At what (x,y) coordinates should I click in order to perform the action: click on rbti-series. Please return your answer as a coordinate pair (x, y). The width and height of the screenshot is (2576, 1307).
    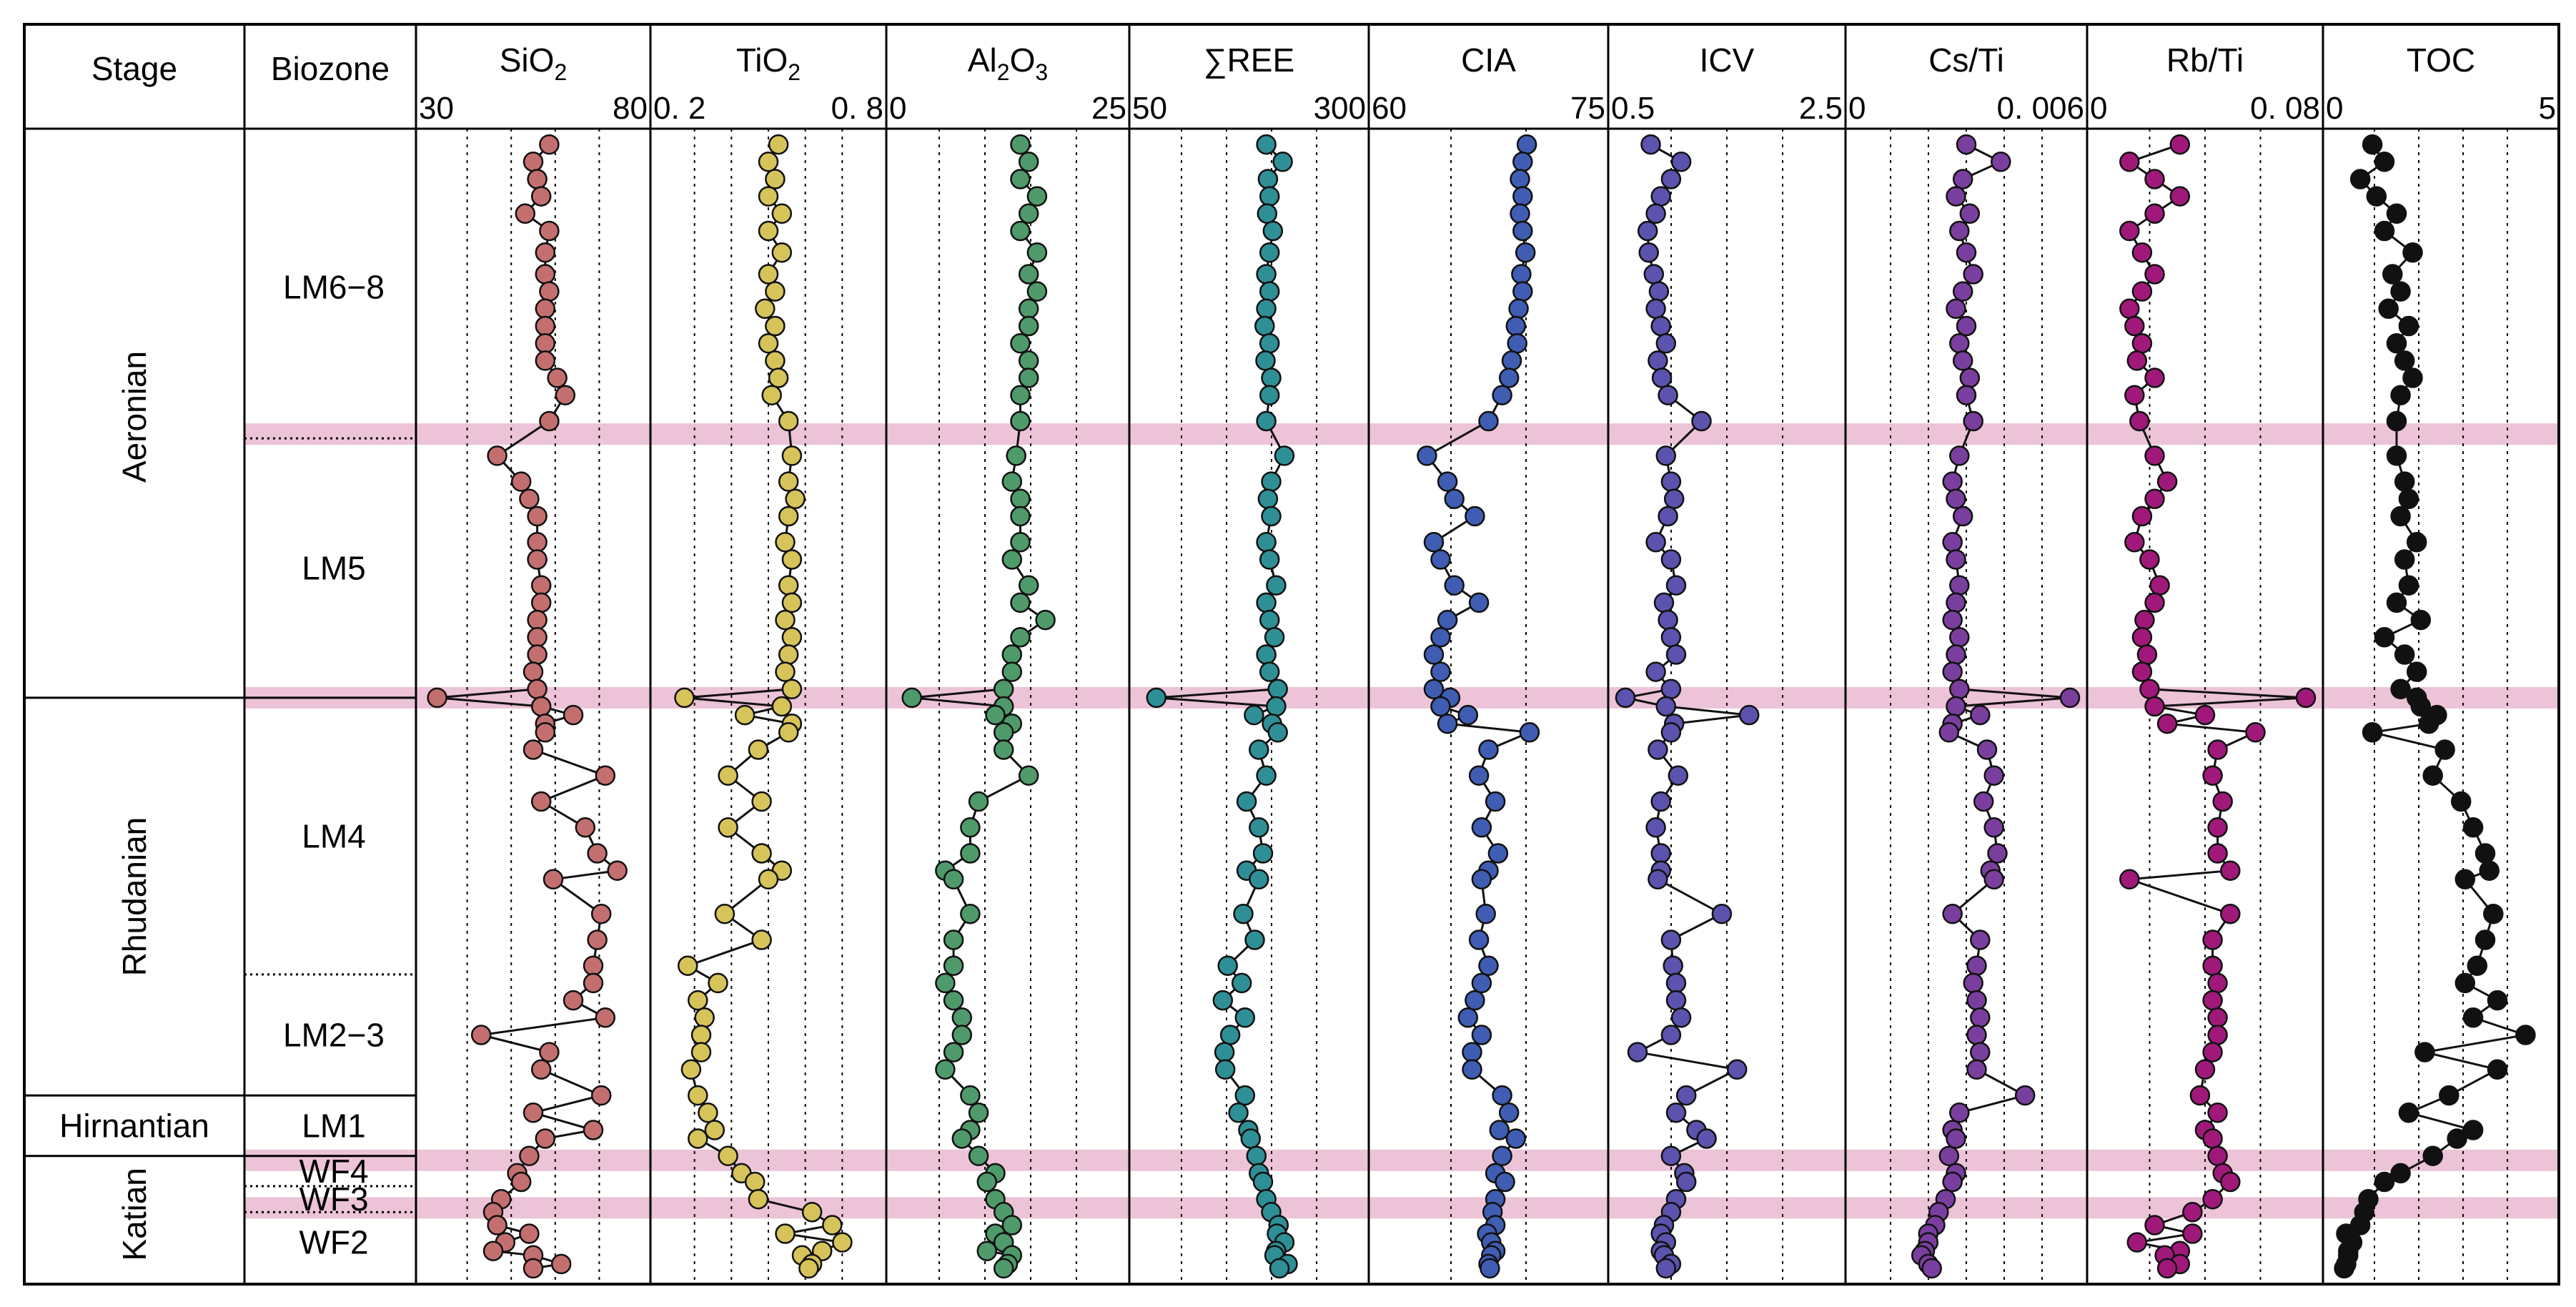
    Looking at the image, I should click on (2218, 706).